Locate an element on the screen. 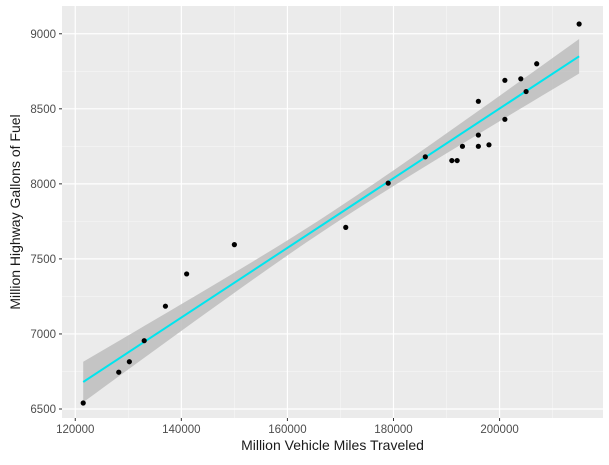 This screenshot has height=465, width=609. y-tick-label: 7500 is located at coordinates (43, 260).